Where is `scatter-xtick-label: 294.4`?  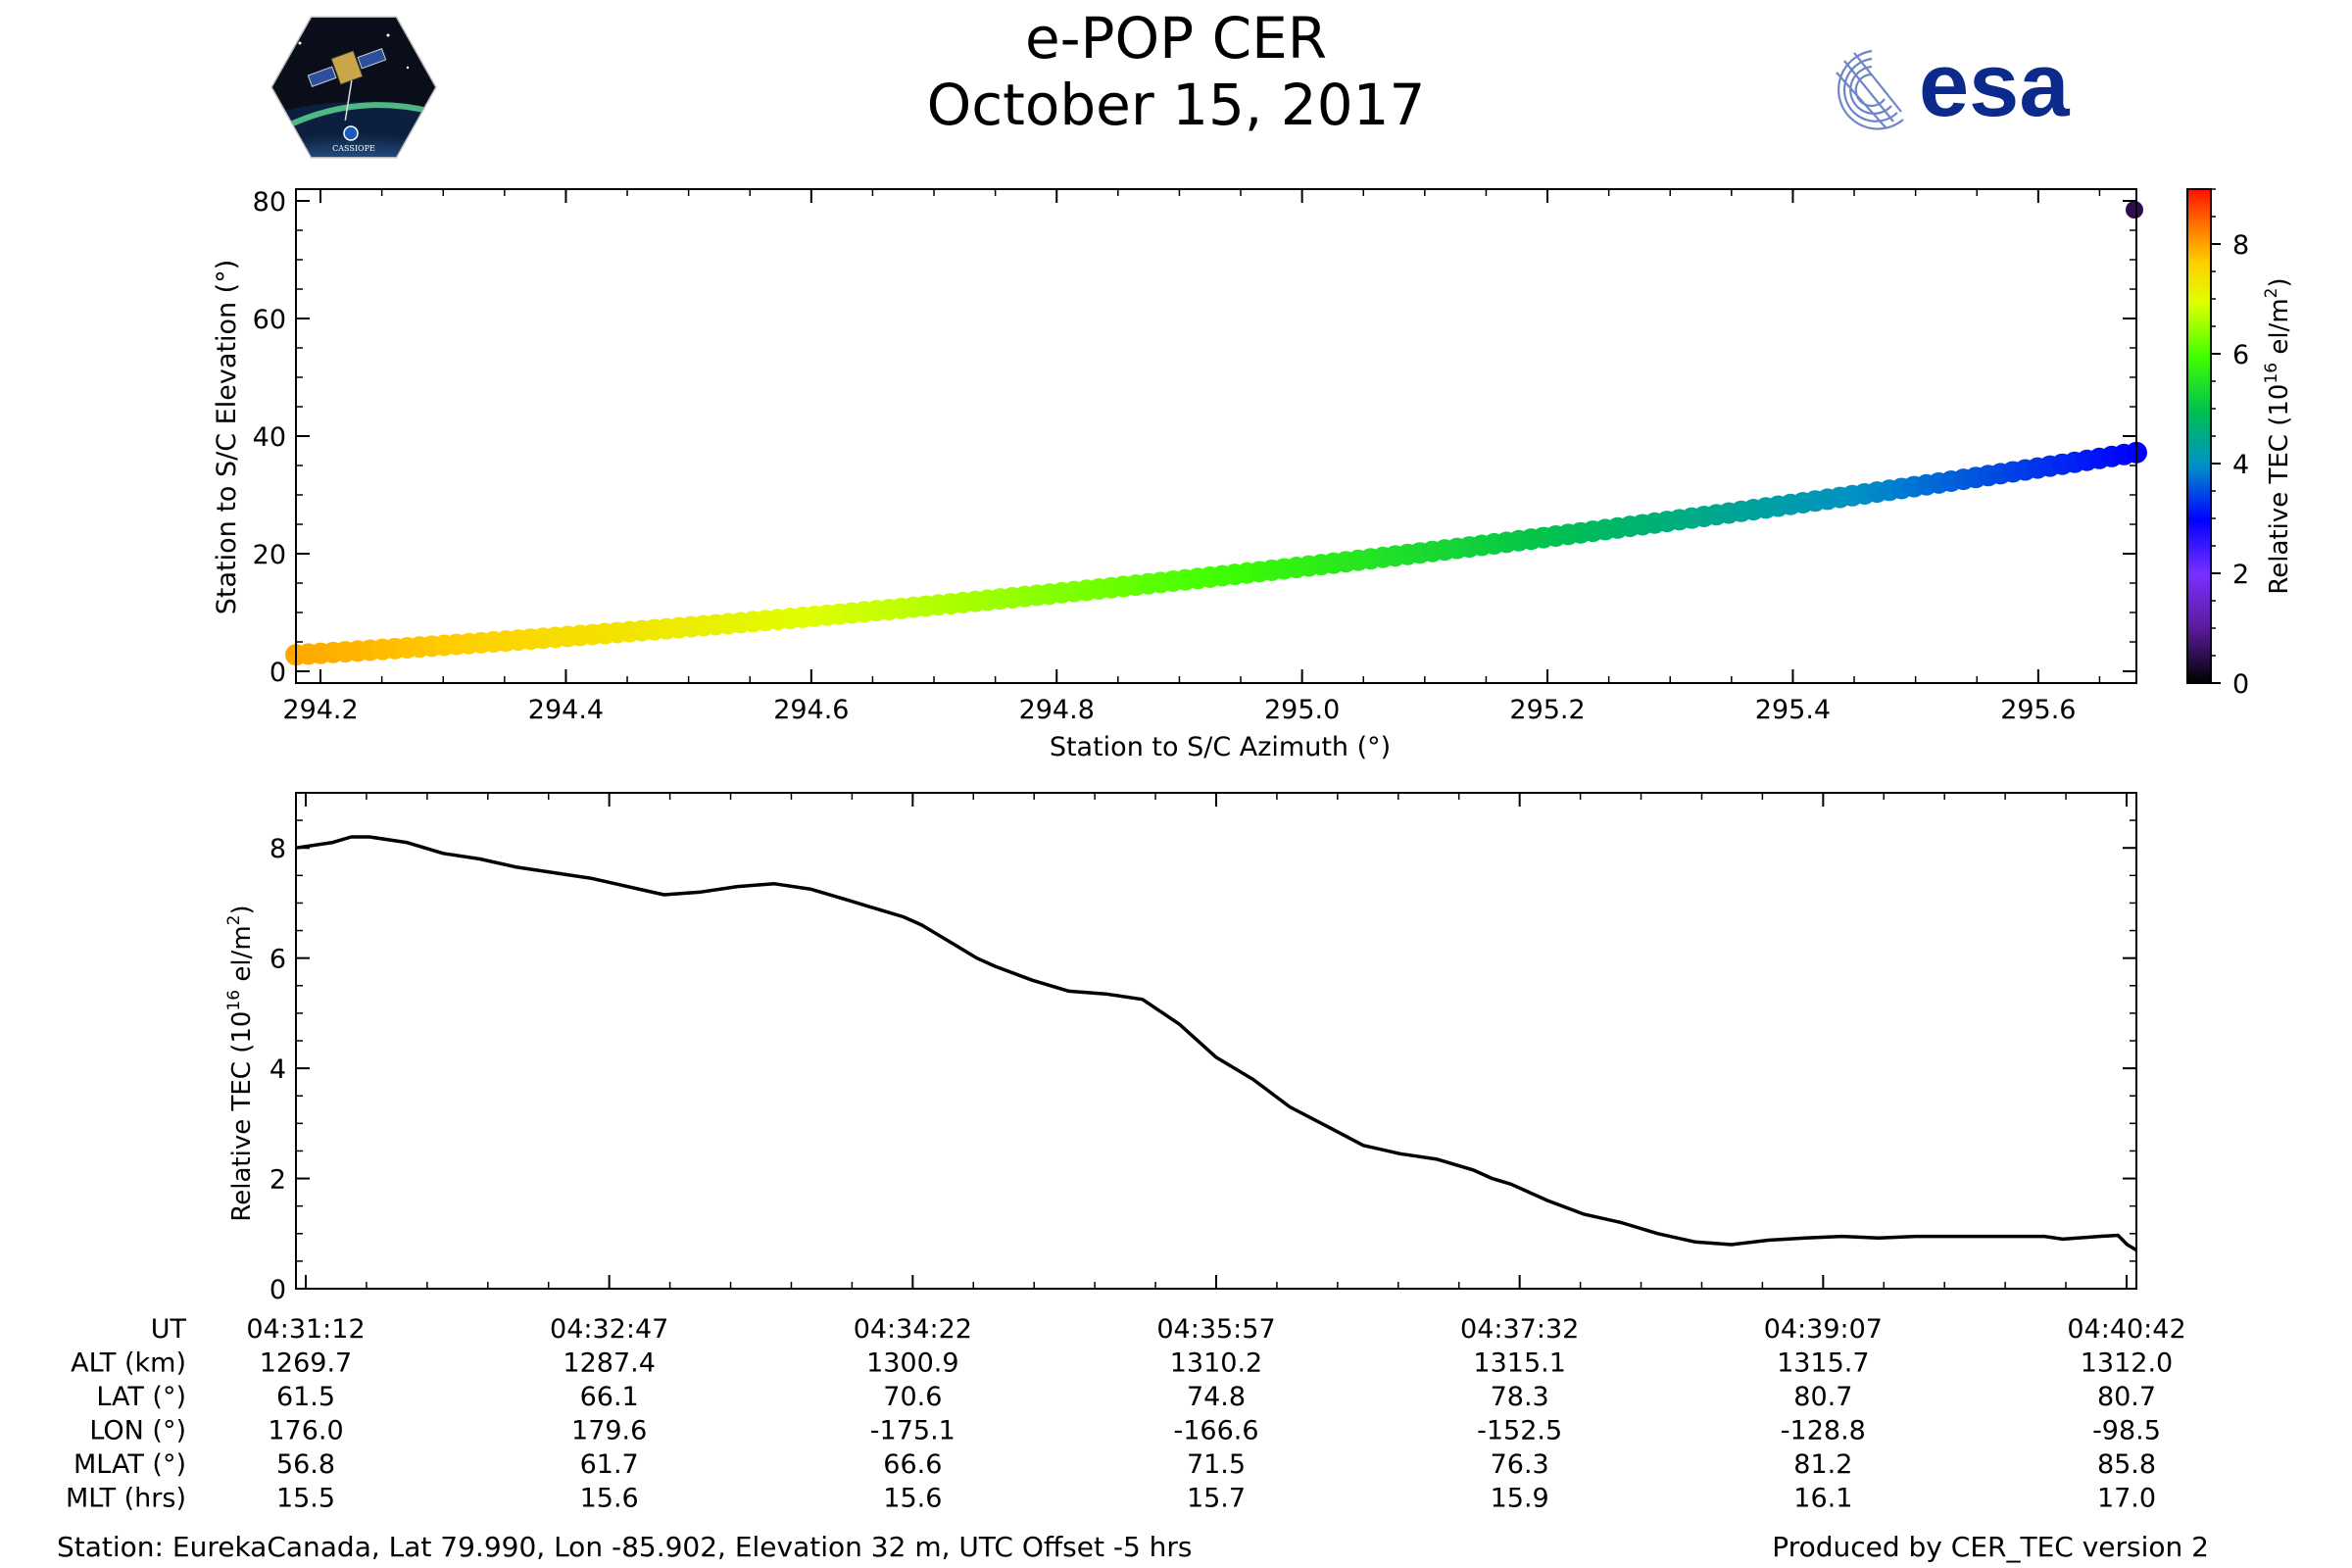
scatter-xtick-label: 294.4 is located at coordinates (566, 710).